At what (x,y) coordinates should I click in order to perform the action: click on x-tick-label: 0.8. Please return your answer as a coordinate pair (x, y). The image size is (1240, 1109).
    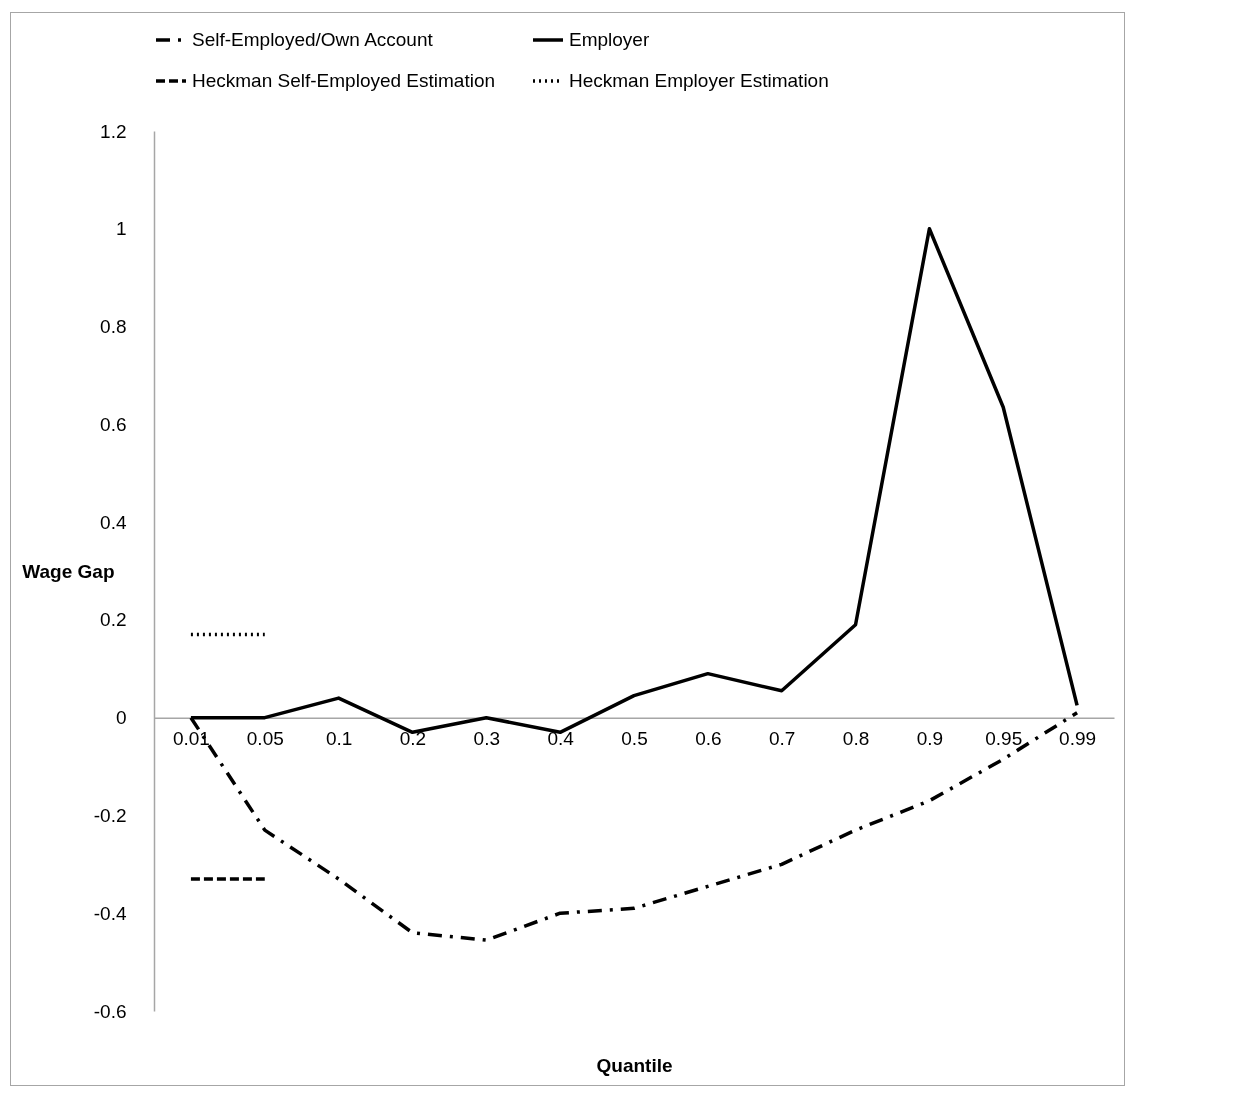
    Looking at the image, I should click on (856, 739).